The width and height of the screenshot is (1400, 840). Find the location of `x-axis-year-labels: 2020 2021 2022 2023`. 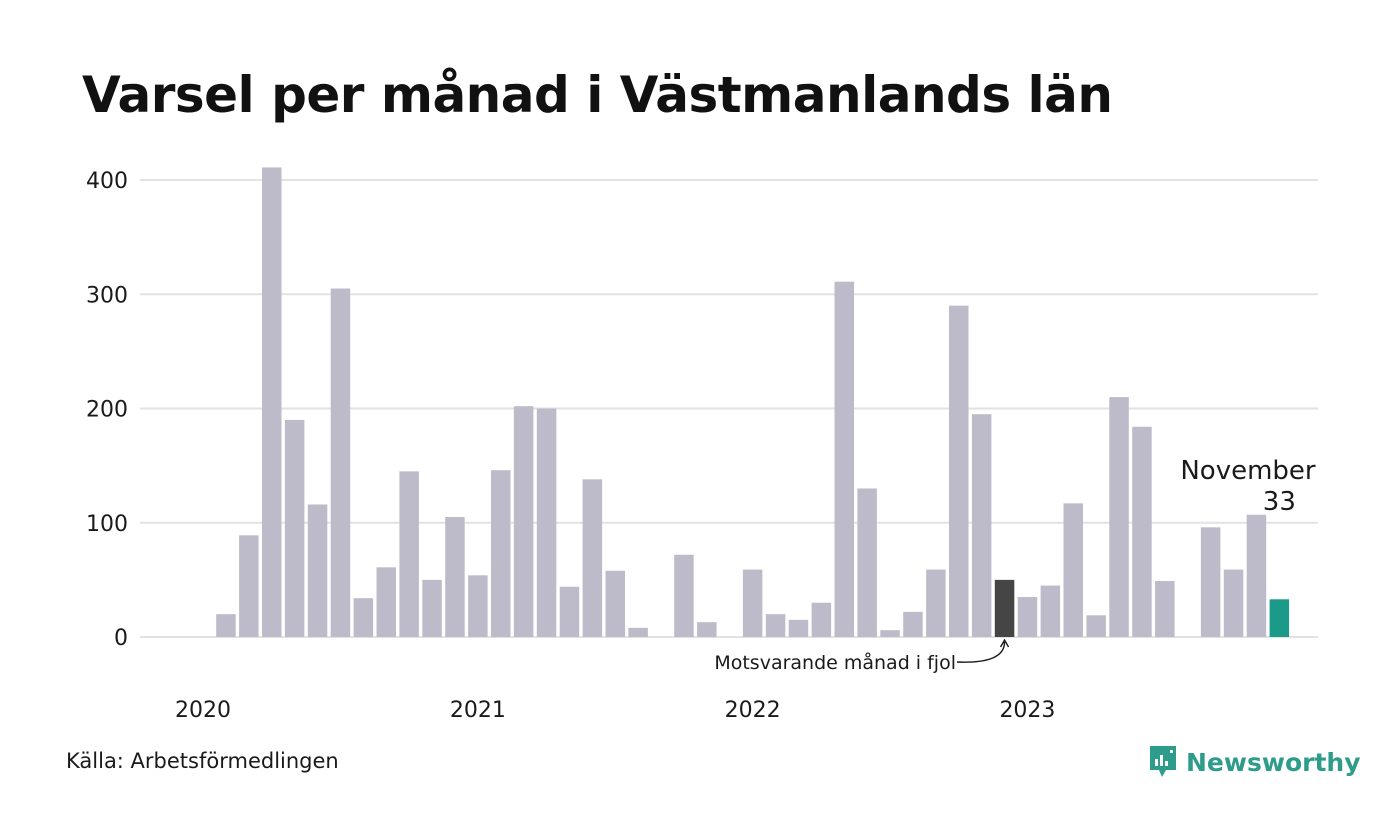

x-axis-year-labels: 2020 2021 2022 2023 is located at coordinates (615, 710).